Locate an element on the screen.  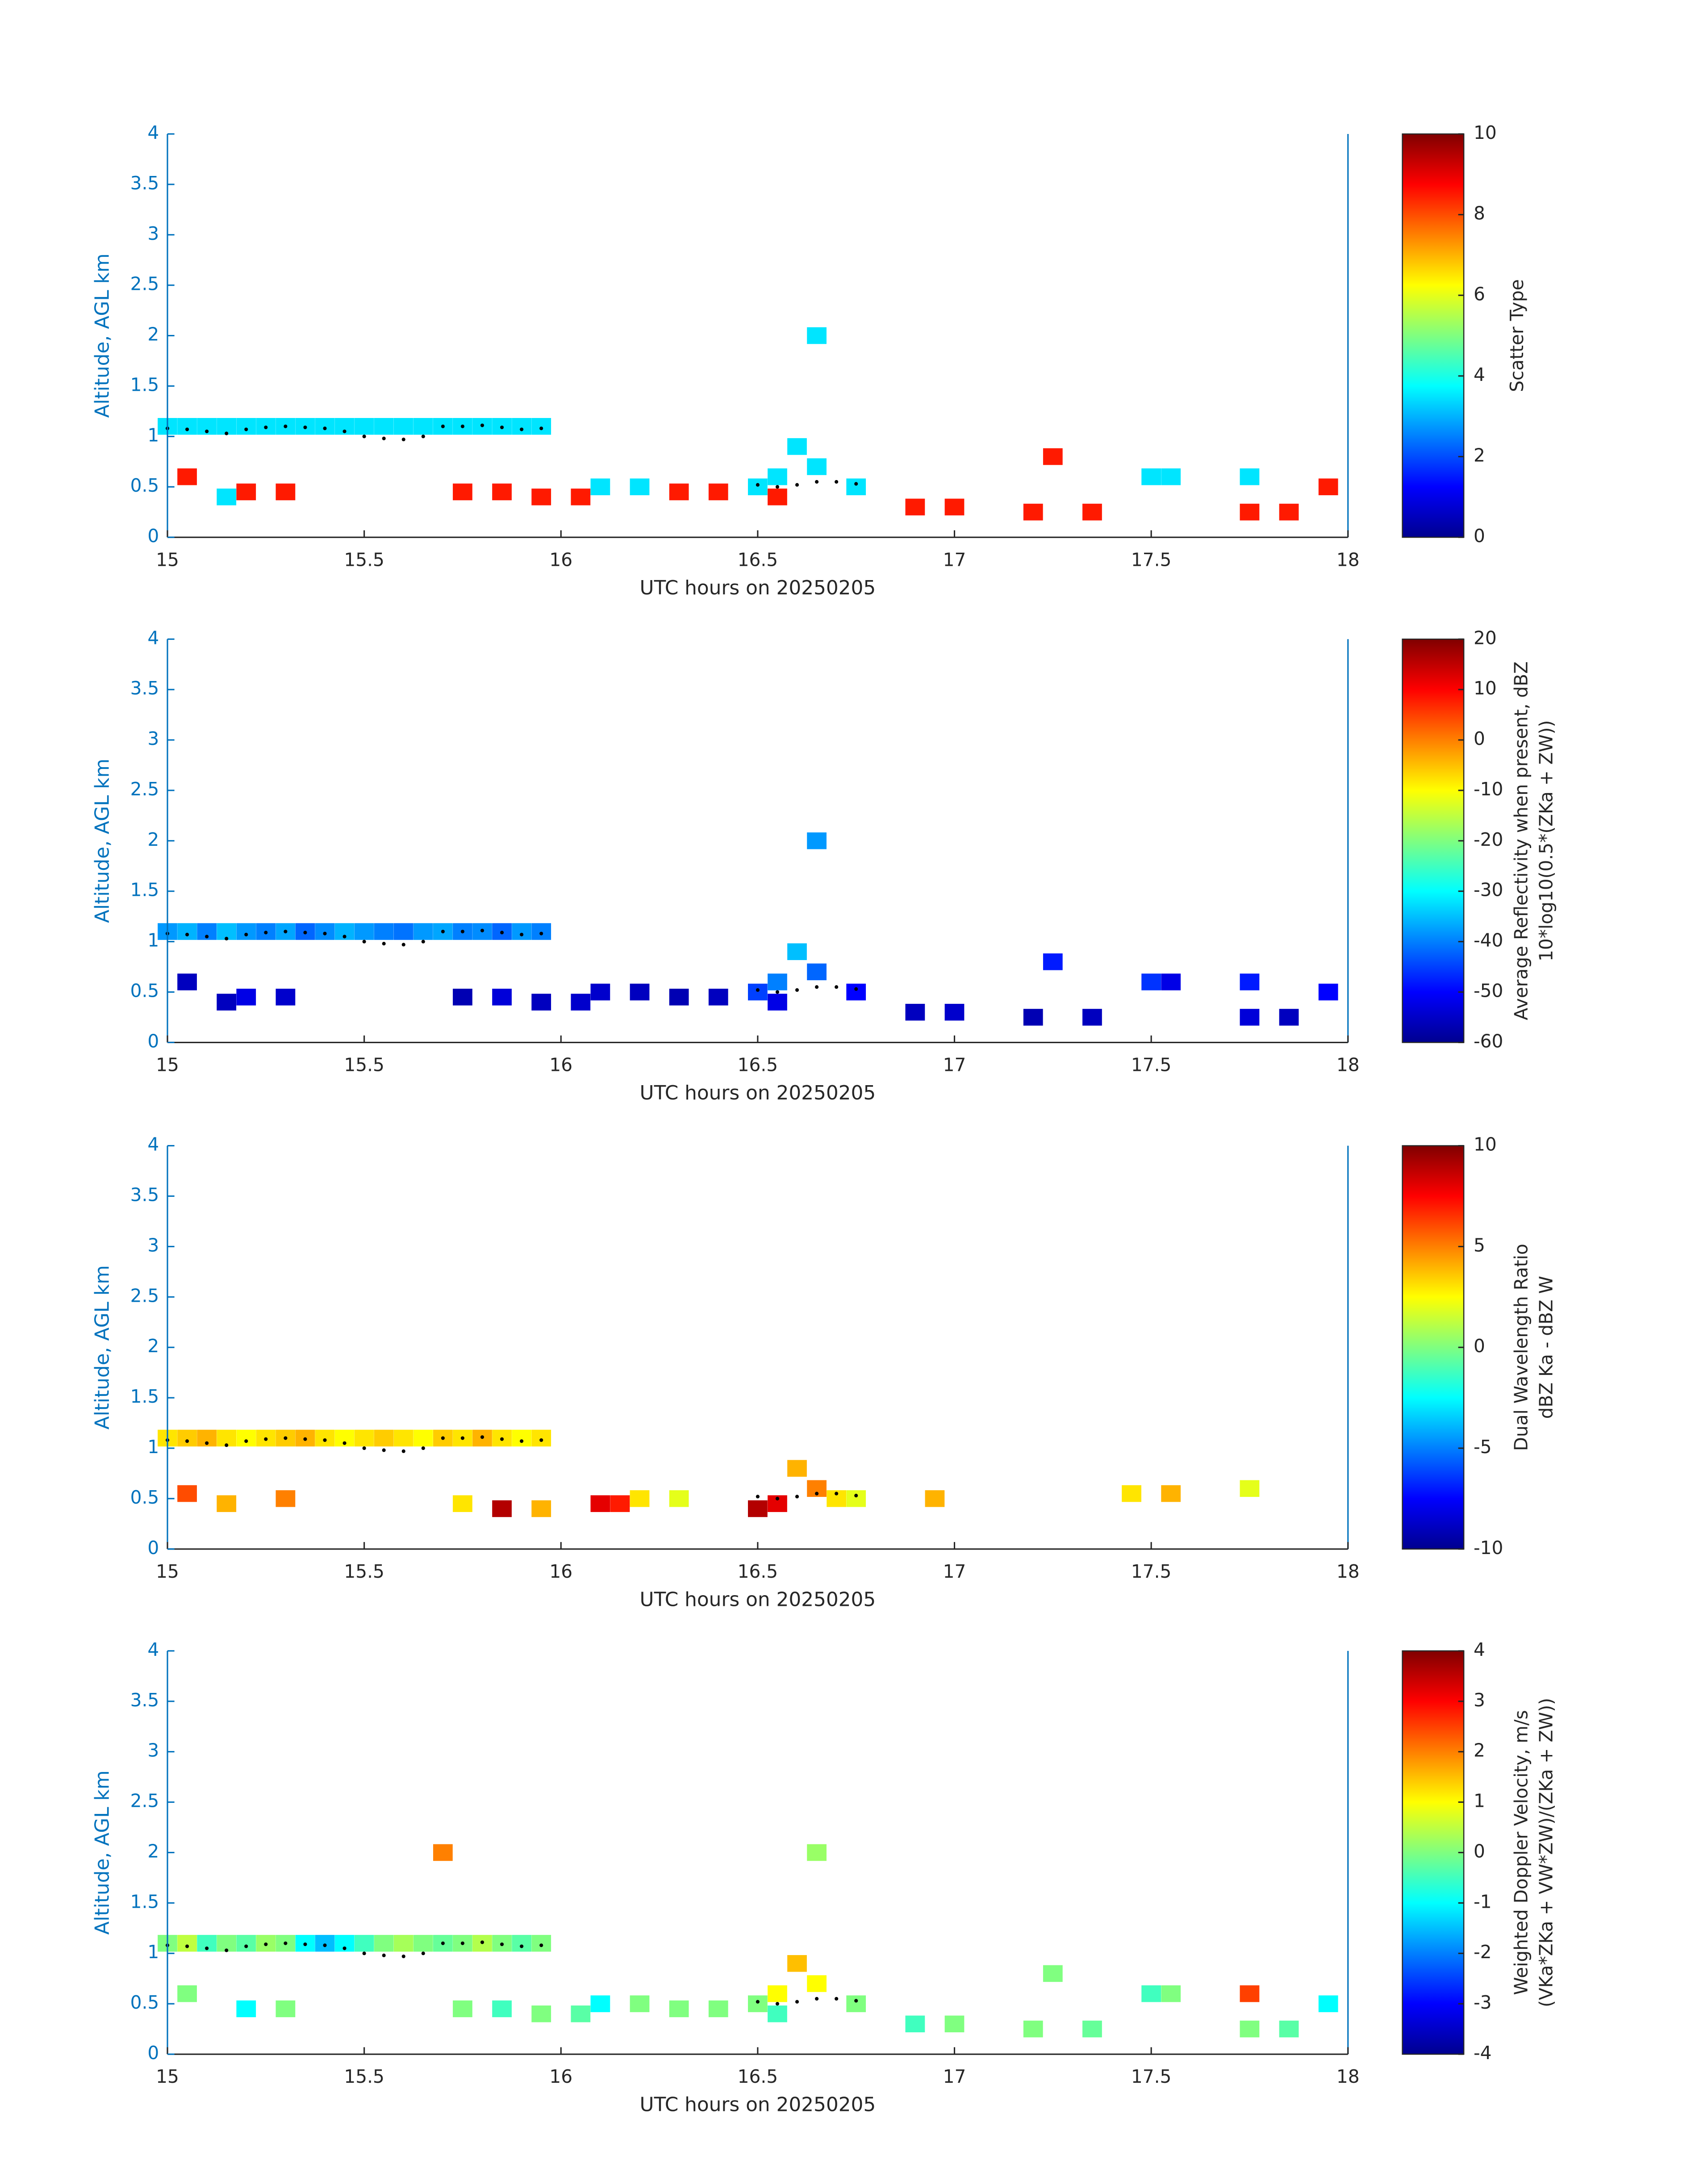
colorbar-tick-label: -60 is located at coordinates (1488, 1041).